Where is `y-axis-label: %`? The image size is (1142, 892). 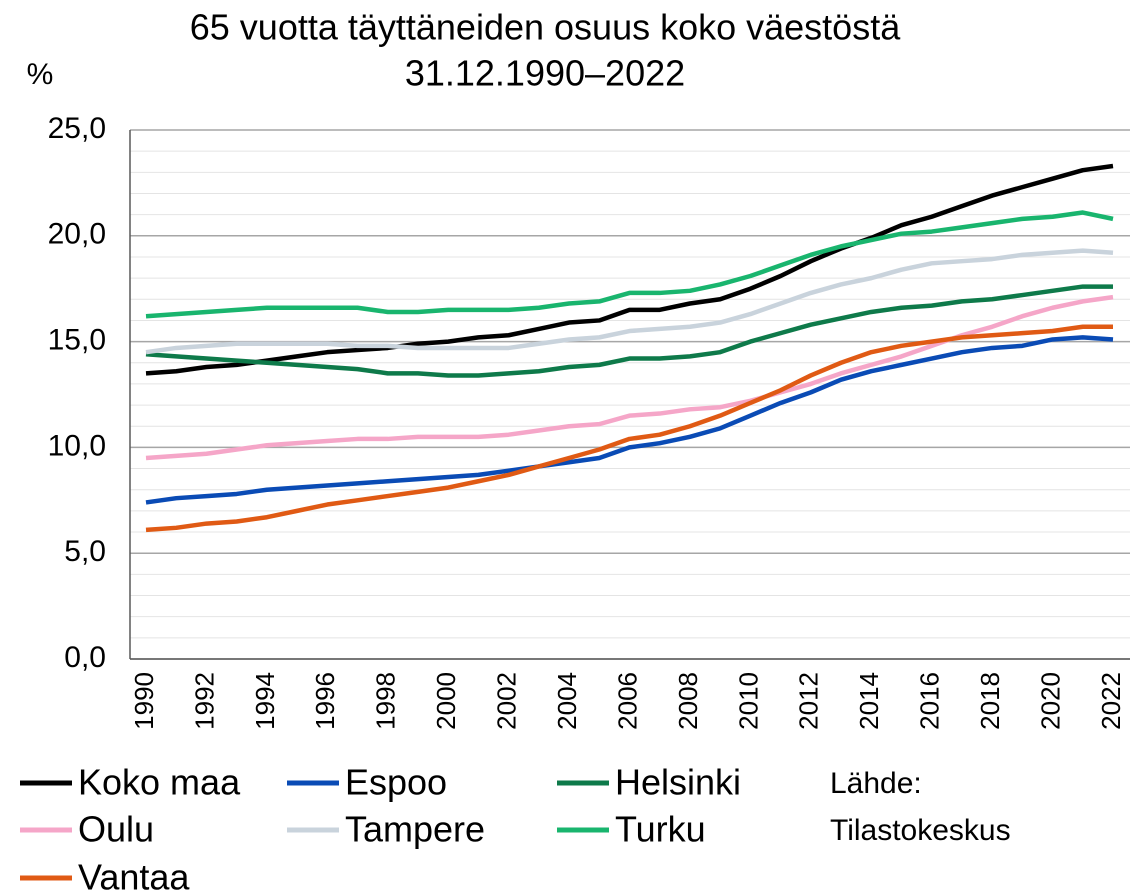 y-axis-label: % is located at coordinates (40, 74).